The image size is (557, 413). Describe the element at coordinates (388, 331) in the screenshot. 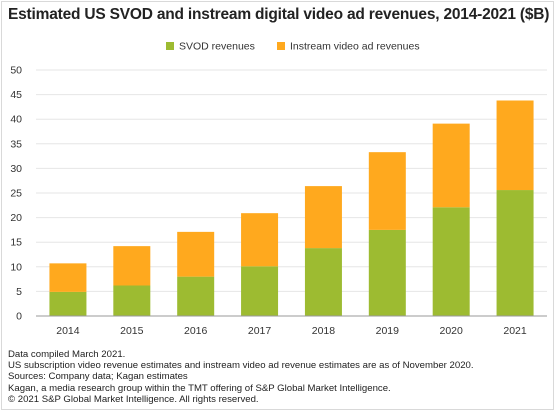

I see `x-tick-label: 2019` at that location.